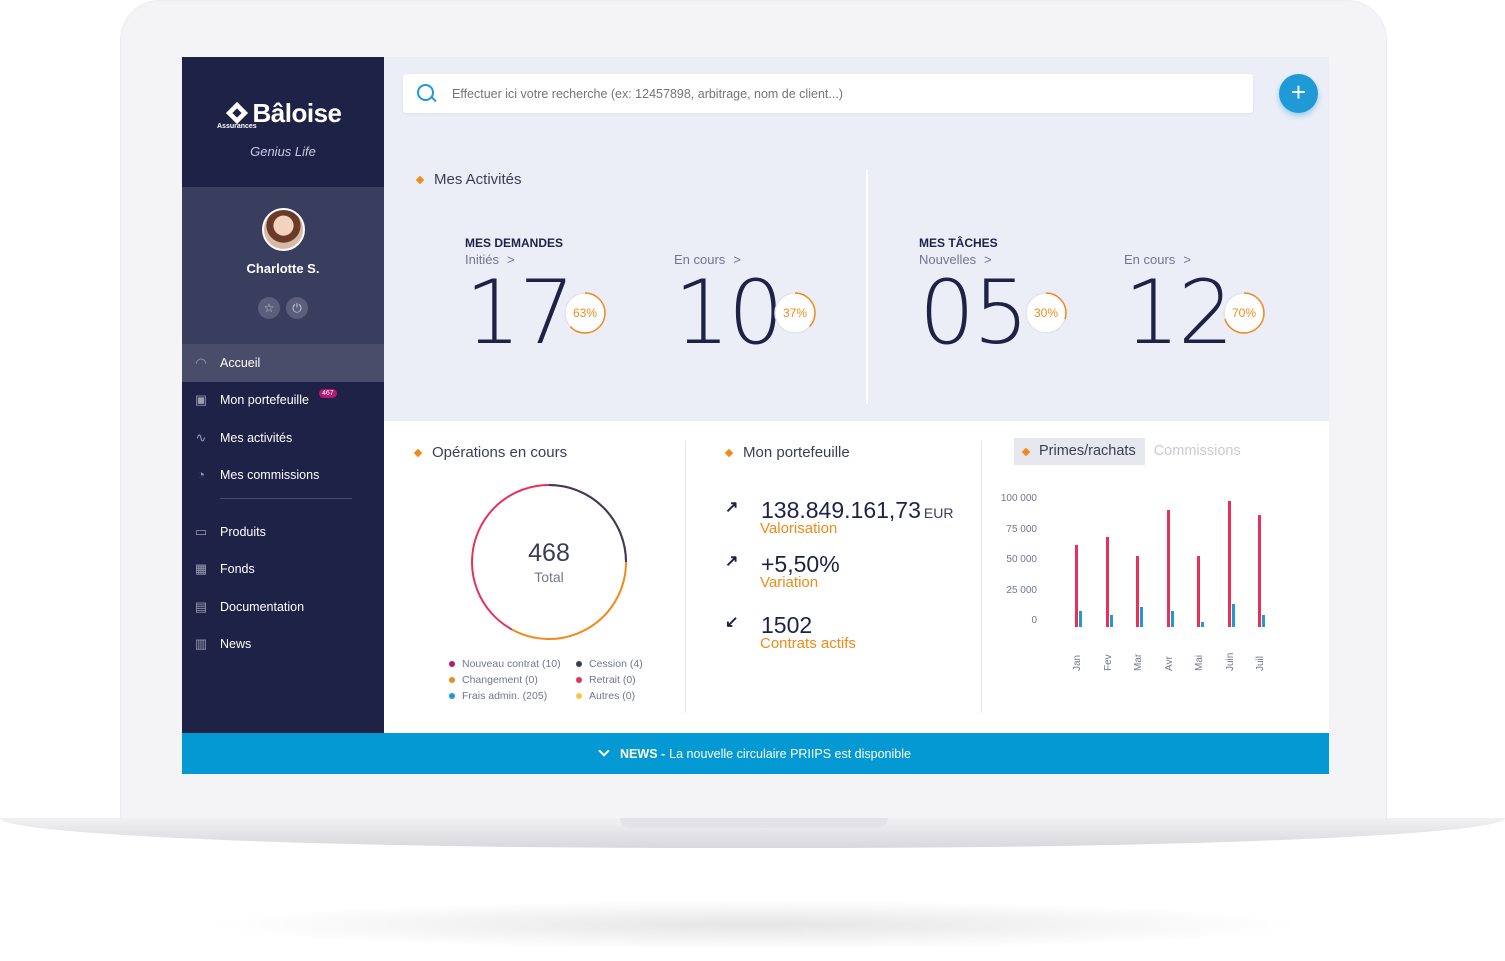  What do you see at coordinates (283, 229) in the screenshot?
I see `avatar` at bounding box center [283, 229].